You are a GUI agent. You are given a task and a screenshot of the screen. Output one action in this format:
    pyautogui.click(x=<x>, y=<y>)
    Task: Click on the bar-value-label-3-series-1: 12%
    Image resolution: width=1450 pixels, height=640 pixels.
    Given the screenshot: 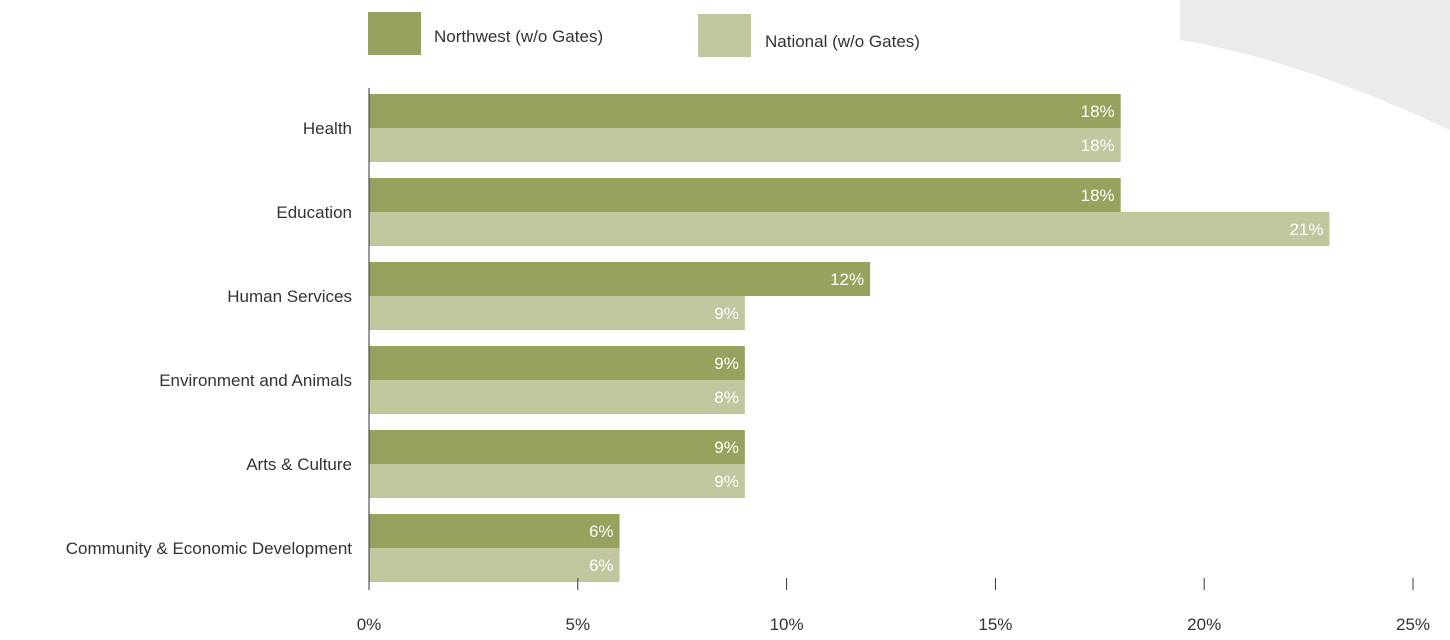 What is the action you would take?
    pyautogui.click(x=847, y=279)
    